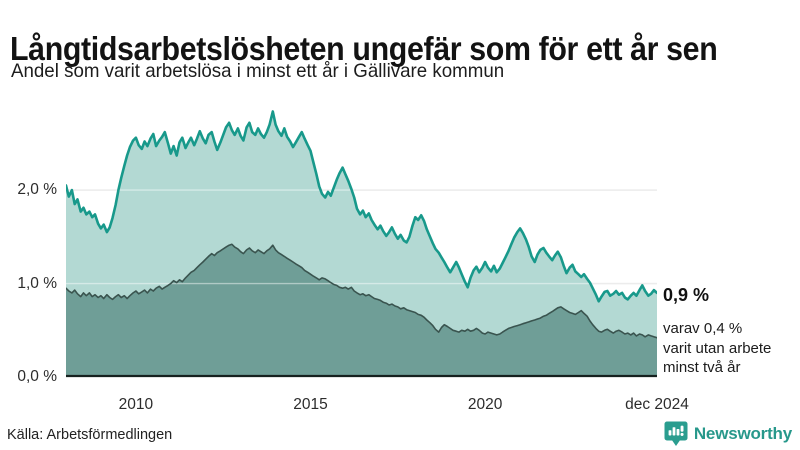  What do you see at coordinates (37, 376) in the screenshot?
I see `y-axis-label: 0,0 %` at bounding box center [37, 376].